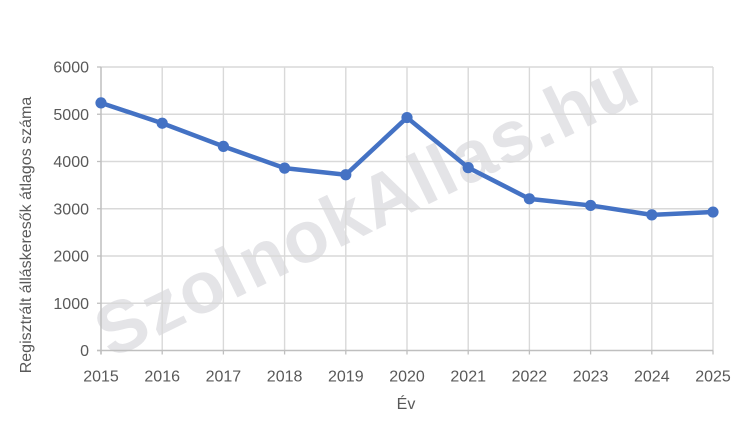 Image resolution: width=741 pixels, height=434 pixels. I want to click on x-tick-label: 2018, so click(285, 377).